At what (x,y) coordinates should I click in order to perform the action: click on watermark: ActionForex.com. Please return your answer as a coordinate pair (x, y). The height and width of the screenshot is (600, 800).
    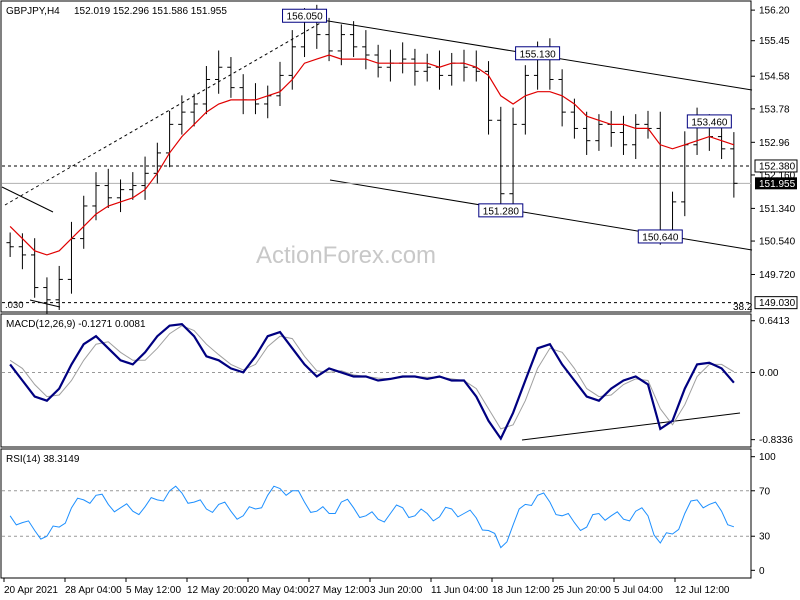
    Looking at the image, I should click on (346, 255).